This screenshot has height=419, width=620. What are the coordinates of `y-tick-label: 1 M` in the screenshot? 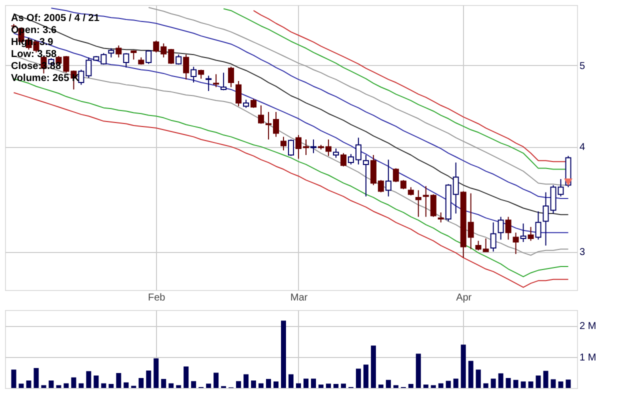 It's located at (588, 358).